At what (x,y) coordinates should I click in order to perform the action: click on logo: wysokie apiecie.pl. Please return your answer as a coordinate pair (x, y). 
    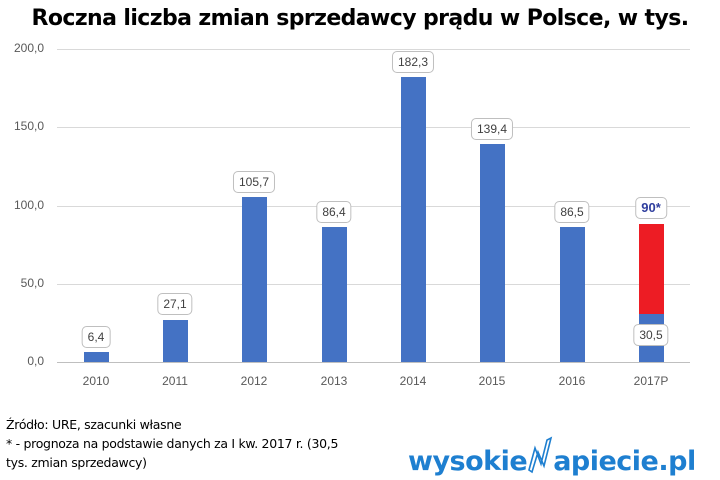
    Looking at the image, I should click on (552, 456).